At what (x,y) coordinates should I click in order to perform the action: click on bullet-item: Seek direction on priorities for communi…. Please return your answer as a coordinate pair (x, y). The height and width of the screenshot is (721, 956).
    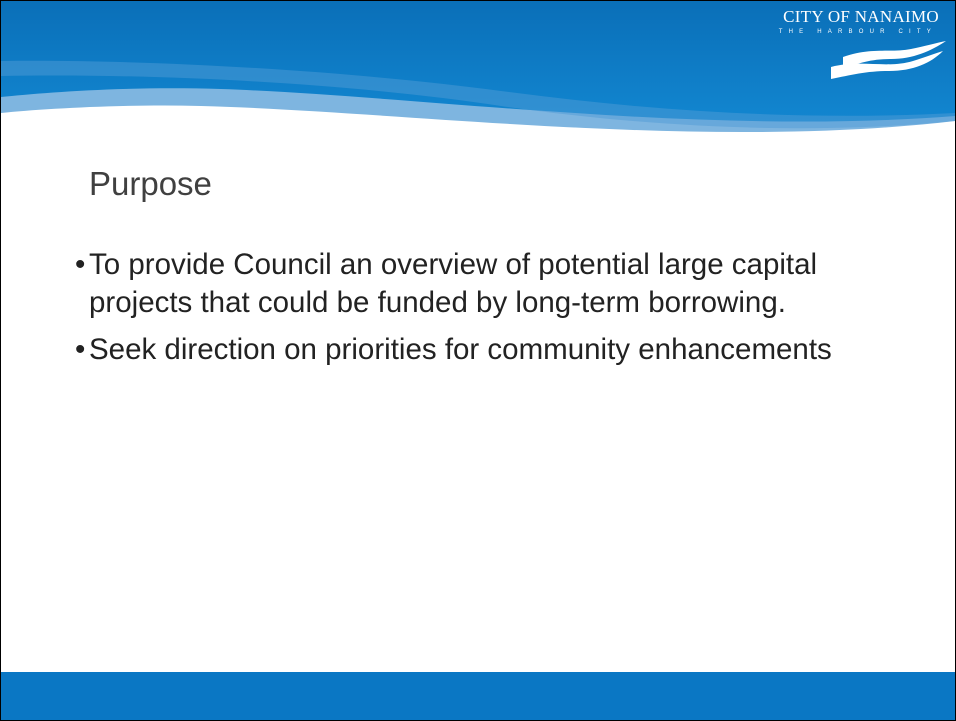
    Looking at the image, I should click on (490, 350).